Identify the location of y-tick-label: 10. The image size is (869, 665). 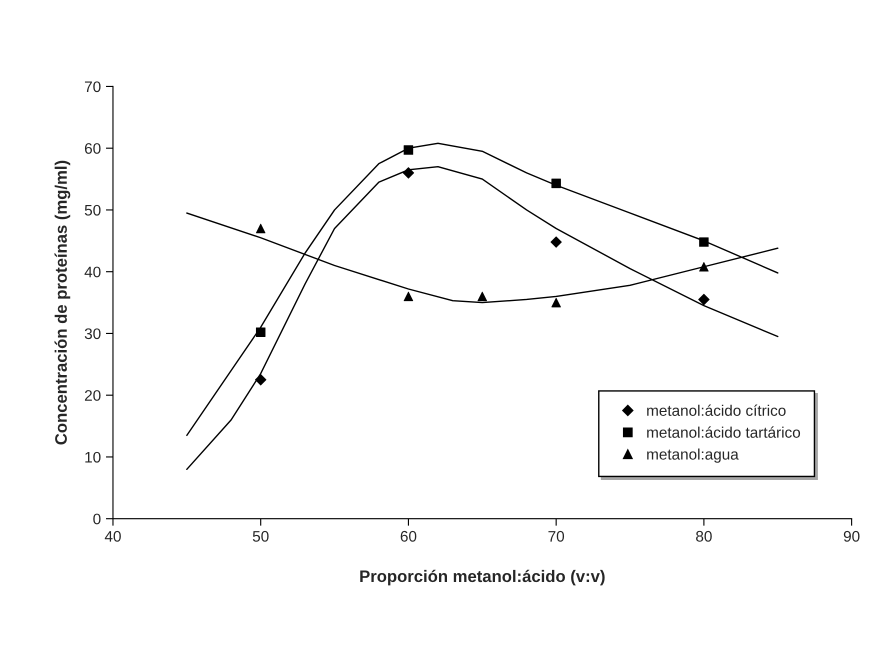
(93, 457).